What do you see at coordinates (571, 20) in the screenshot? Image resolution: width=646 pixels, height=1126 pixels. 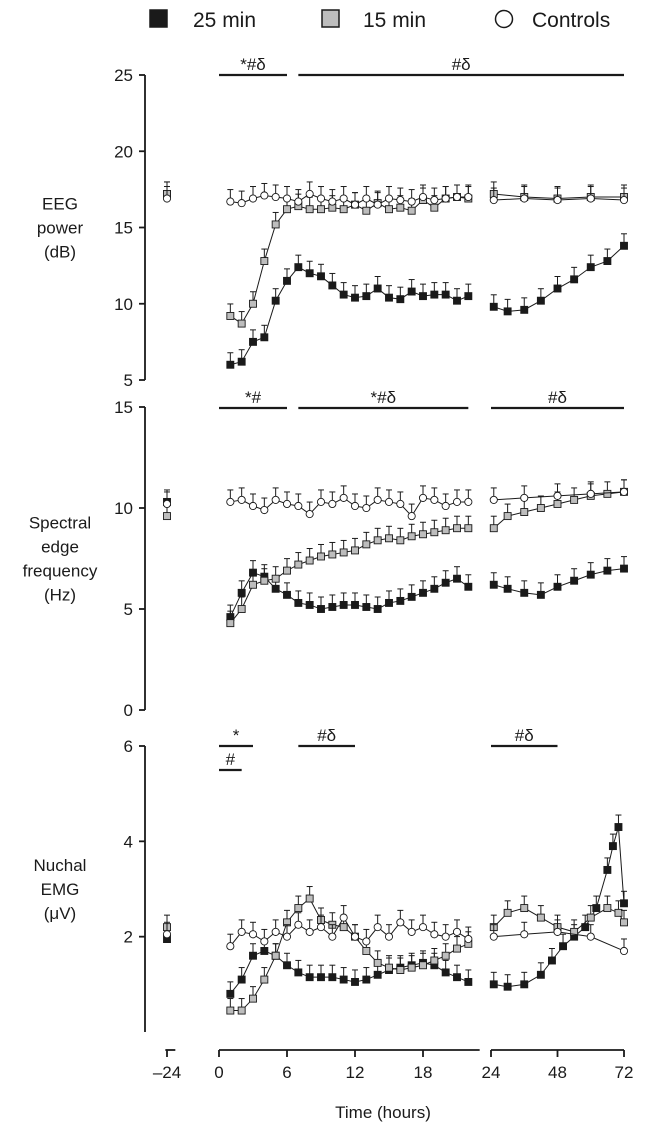 I see `legend-label-controls: Controls` at bounding box center [571, 20].